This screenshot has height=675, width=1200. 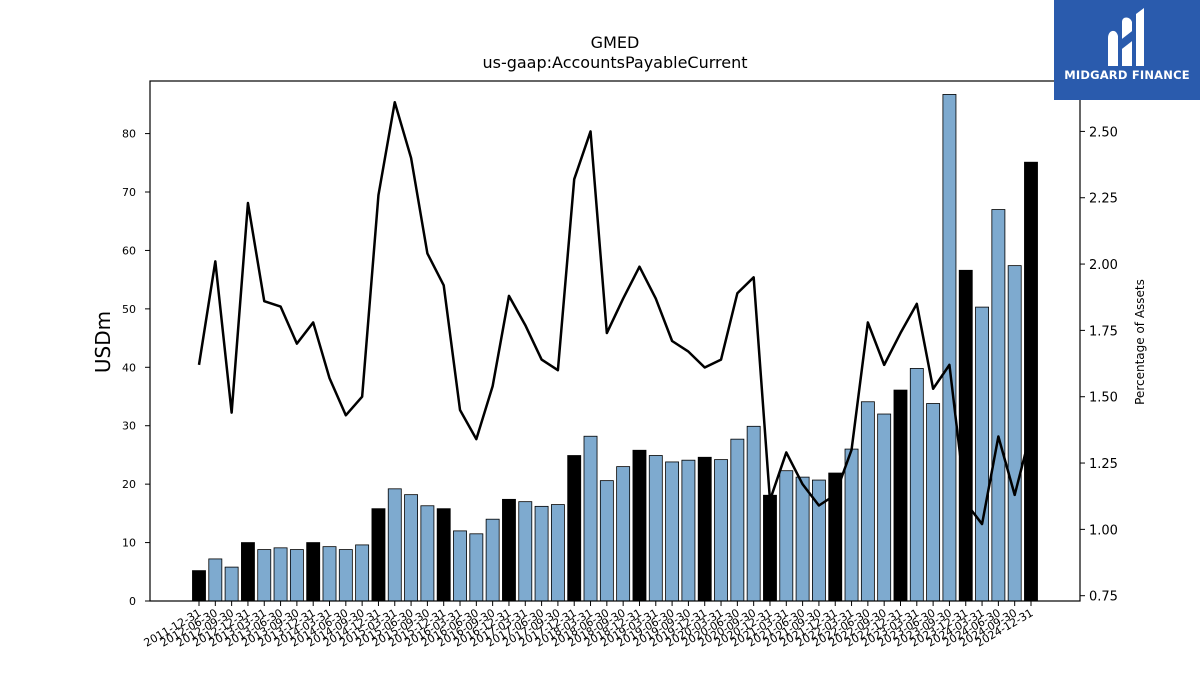 I want to click on y2-tick-label: 2.50, so click(x=1103, y=132).